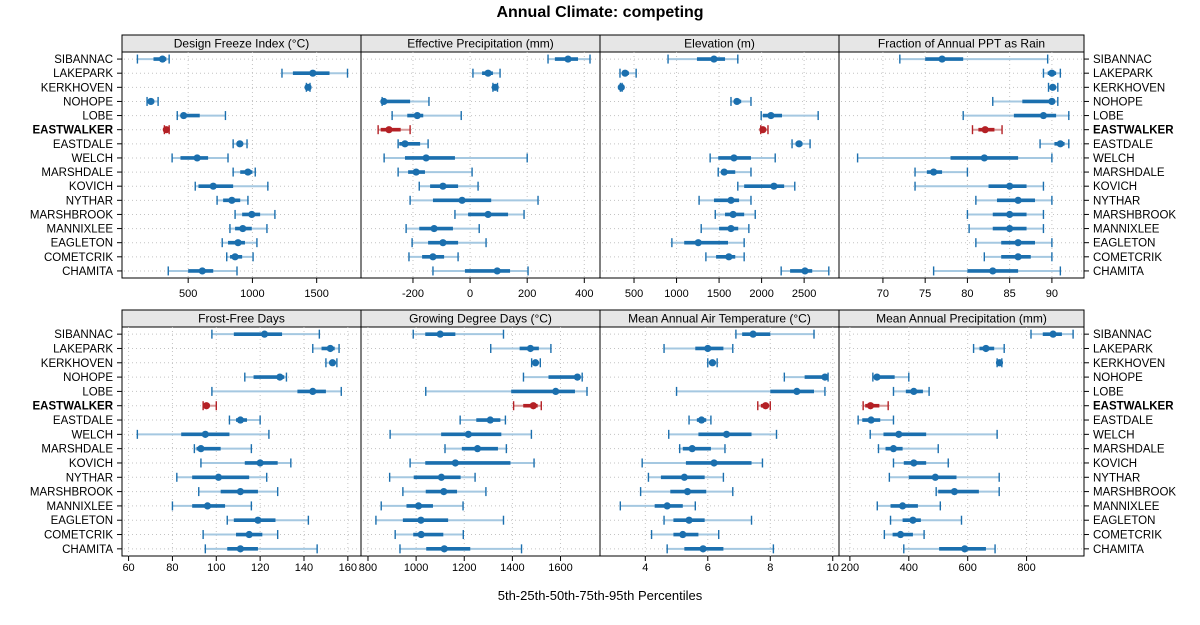 This screenshot has width=1200, height=625. Describe the element at coordinates (719, 44) in the screenshot. I see `panel-strip-title-p2: Elevation (m)` at that location.